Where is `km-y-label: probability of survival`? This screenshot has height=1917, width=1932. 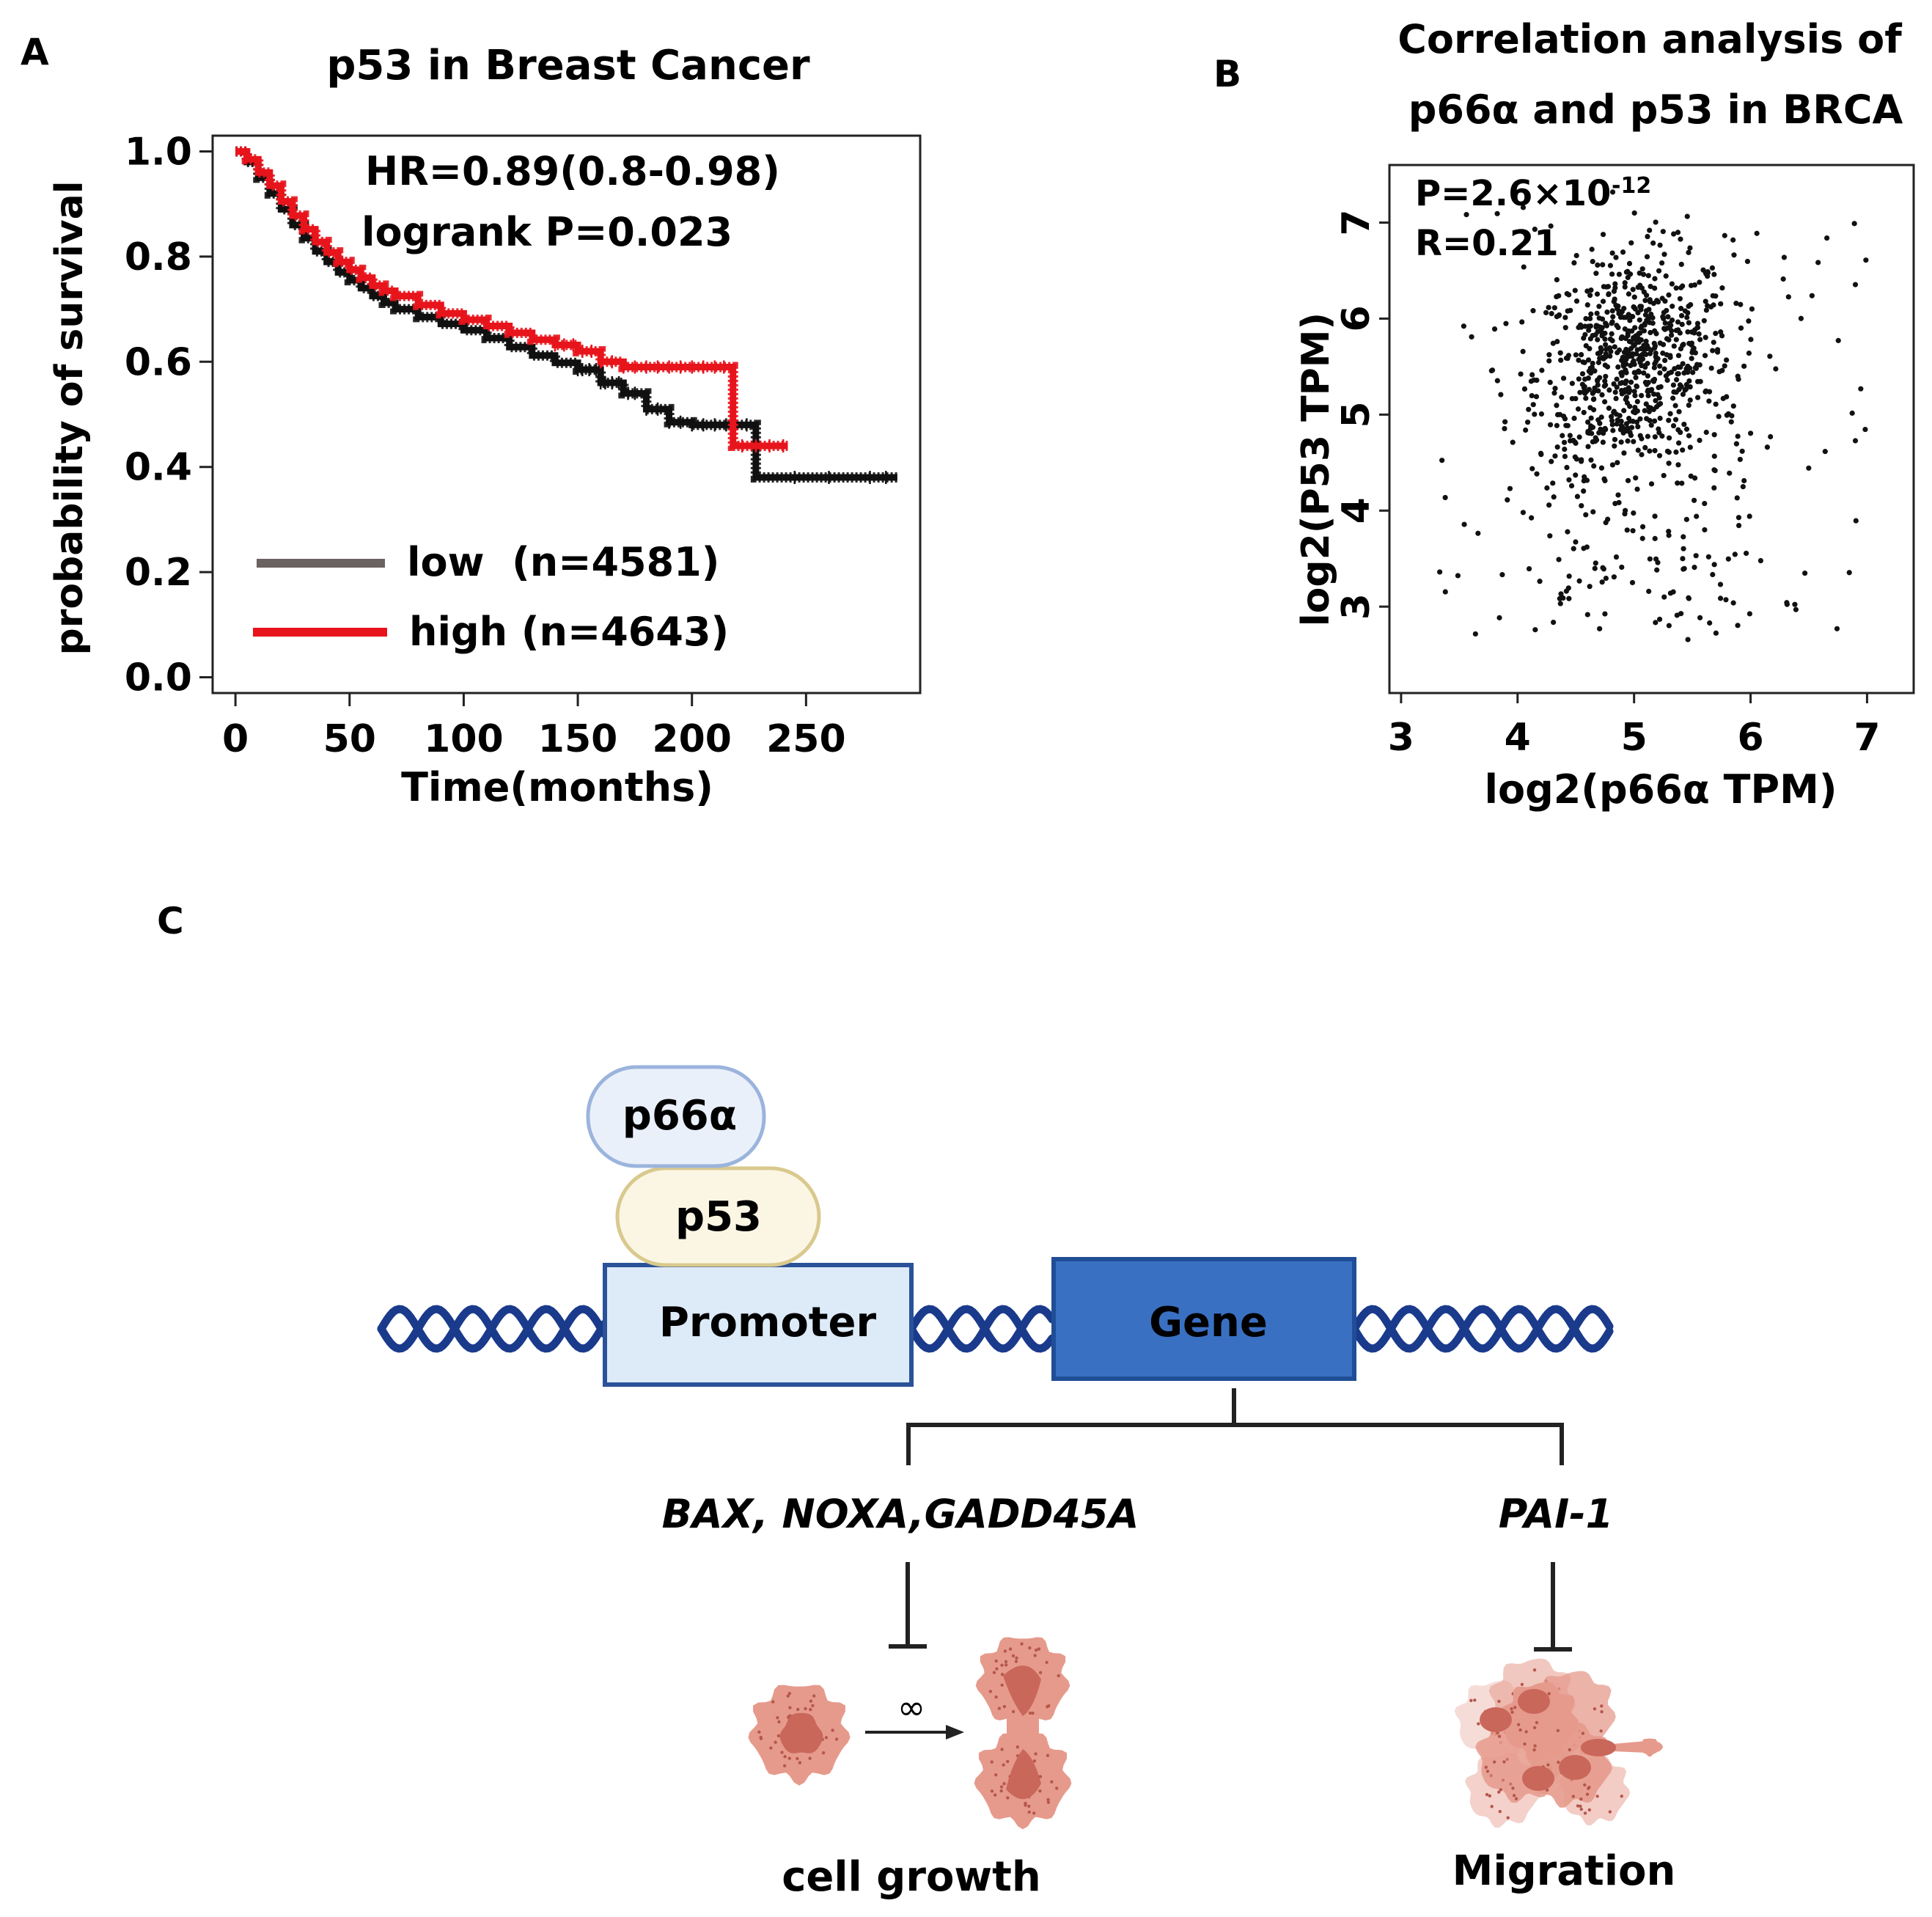
km-y-label: probability of survival is located at coordinates (70, 417).